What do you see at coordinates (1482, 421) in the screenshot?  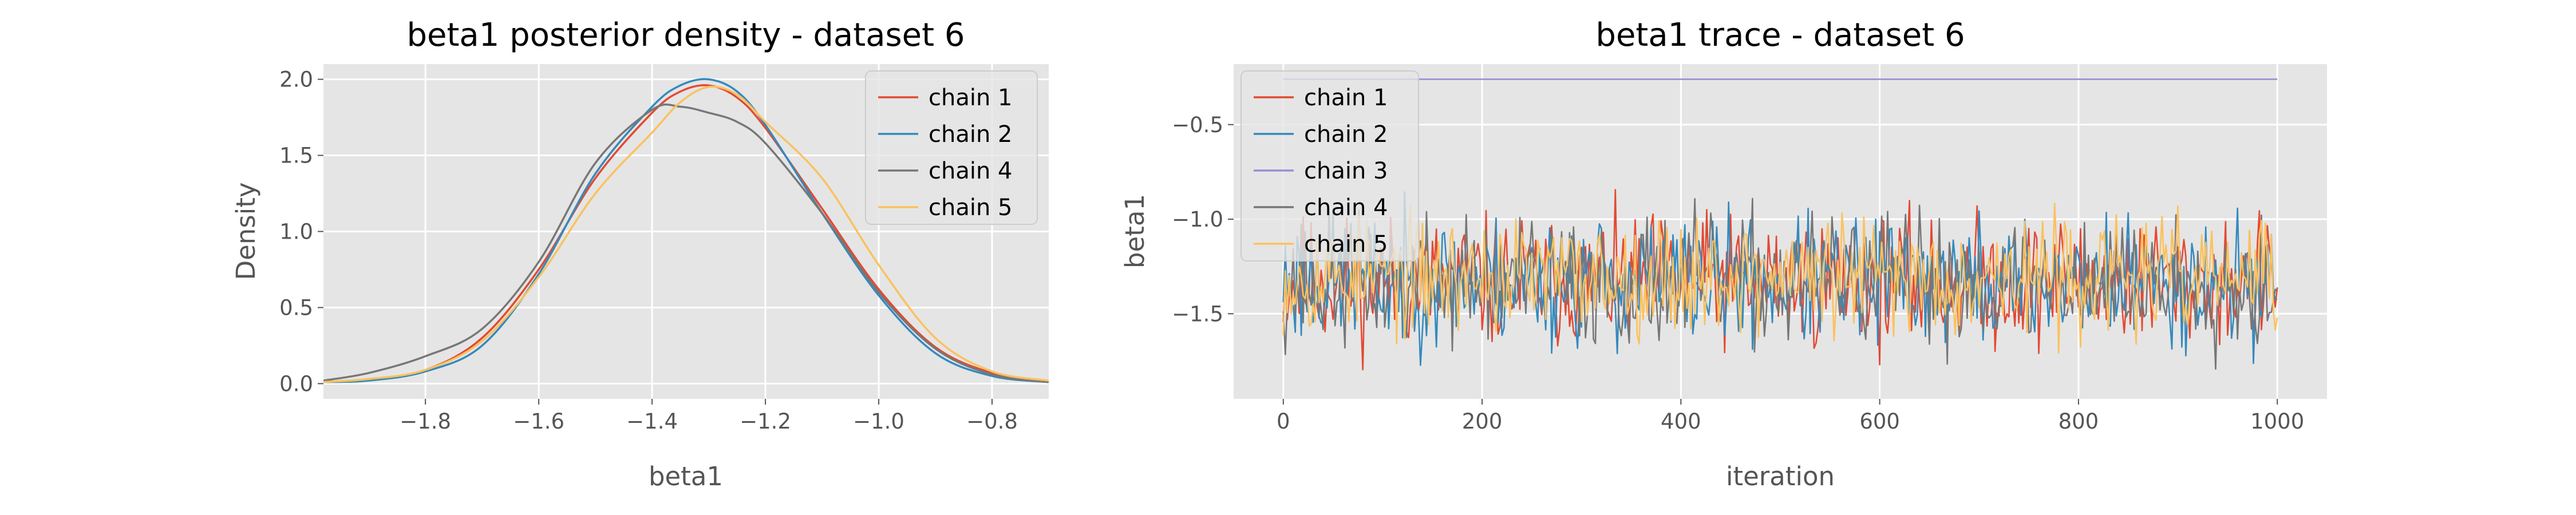 I see `trace-x-tick-label: 200` at bounding box center [1482, 421].